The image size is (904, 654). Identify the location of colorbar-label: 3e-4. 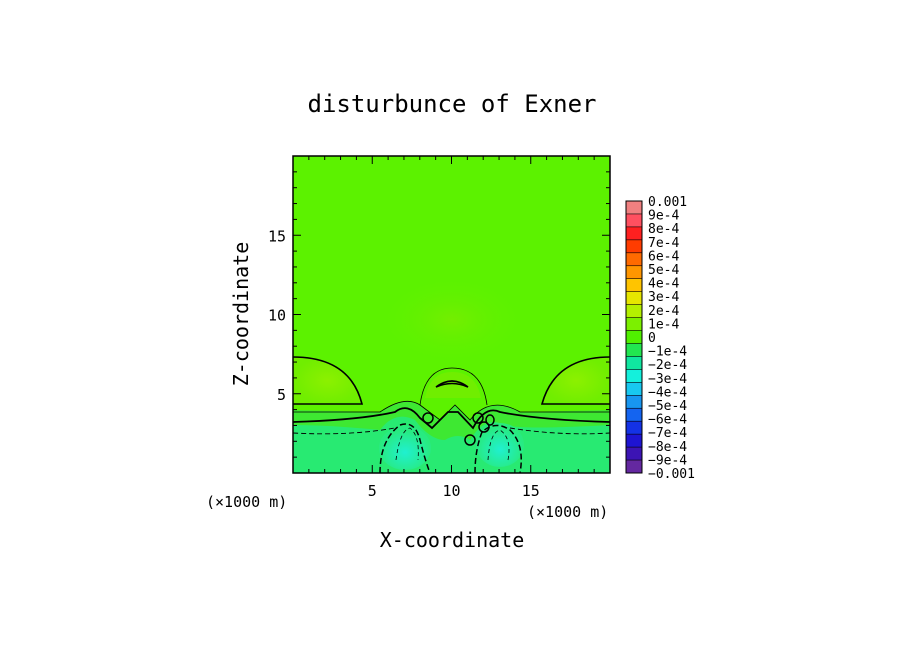
(663, 297).